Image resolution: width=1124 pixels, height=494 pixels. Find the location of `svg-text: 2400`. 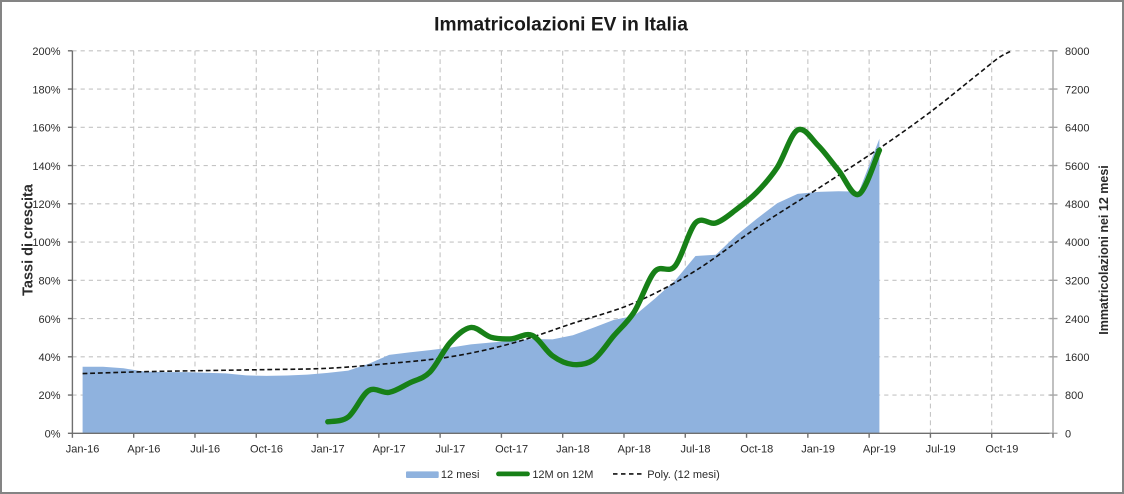

svg-text: 2400 is located at coordinates (1077, 320).